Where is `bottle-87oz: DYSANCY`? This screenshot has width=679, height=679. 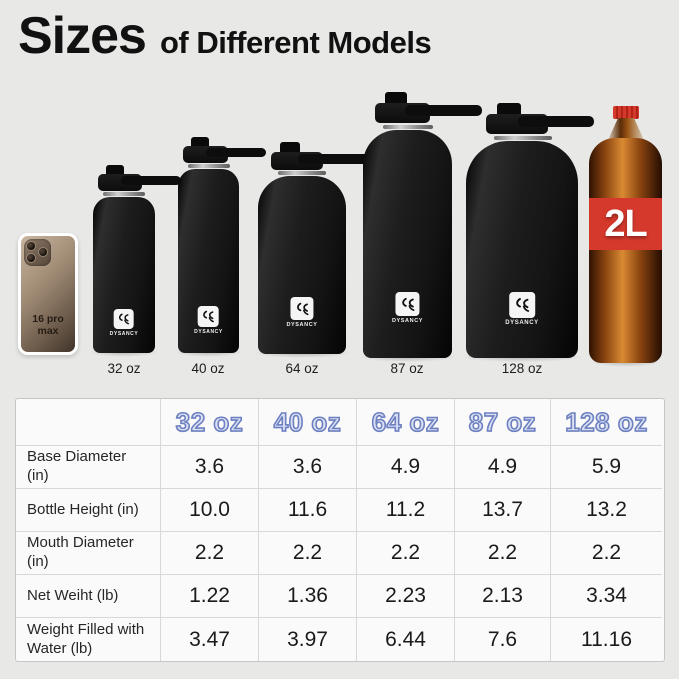 bottle-87oz: DYSANCY is located at coordinates (420, 227).